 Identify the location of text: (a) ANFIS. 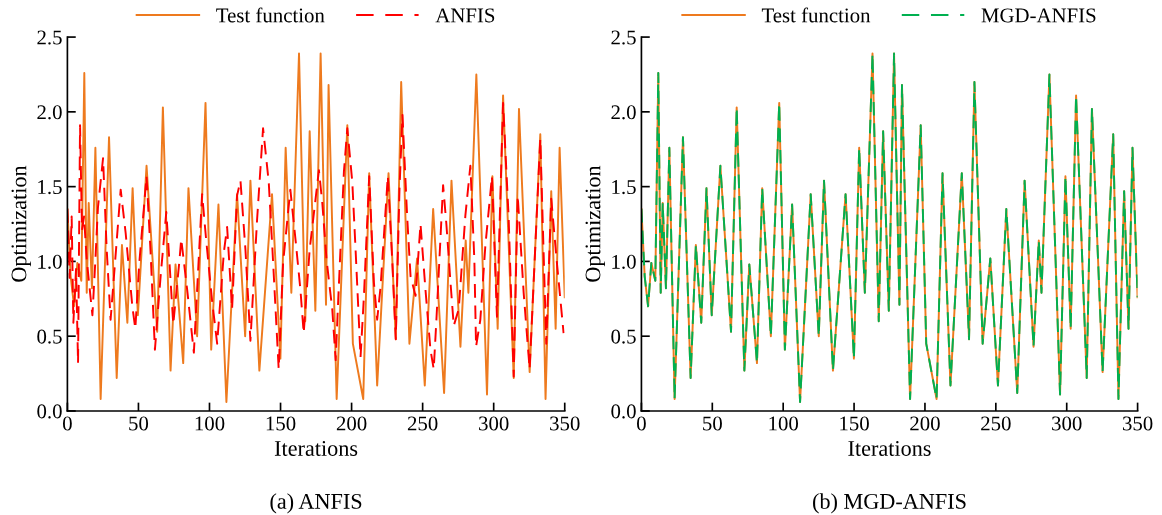
(316, 503).